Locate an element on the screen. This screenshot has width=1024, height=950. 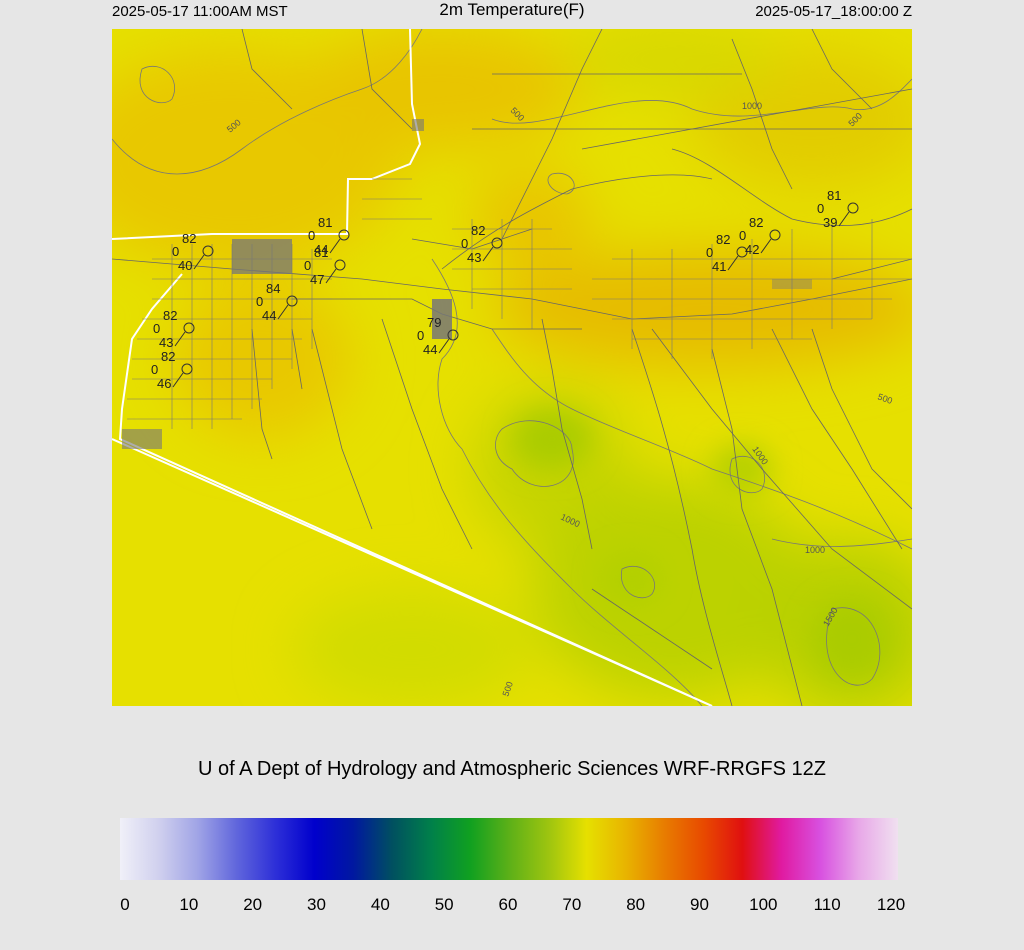
colorbar-tick-label: 100 is located at coordinates (763, 904).